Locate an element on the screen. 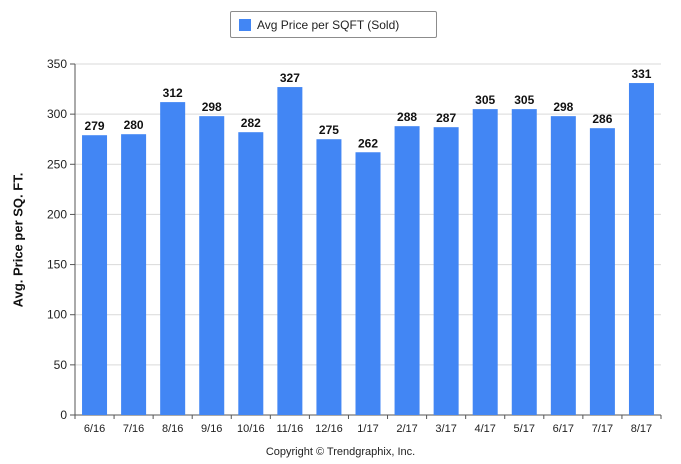 The height and width of the screenshot is (464, 681). x-tick-label: 5/17 is located at coordinates (524, 429).